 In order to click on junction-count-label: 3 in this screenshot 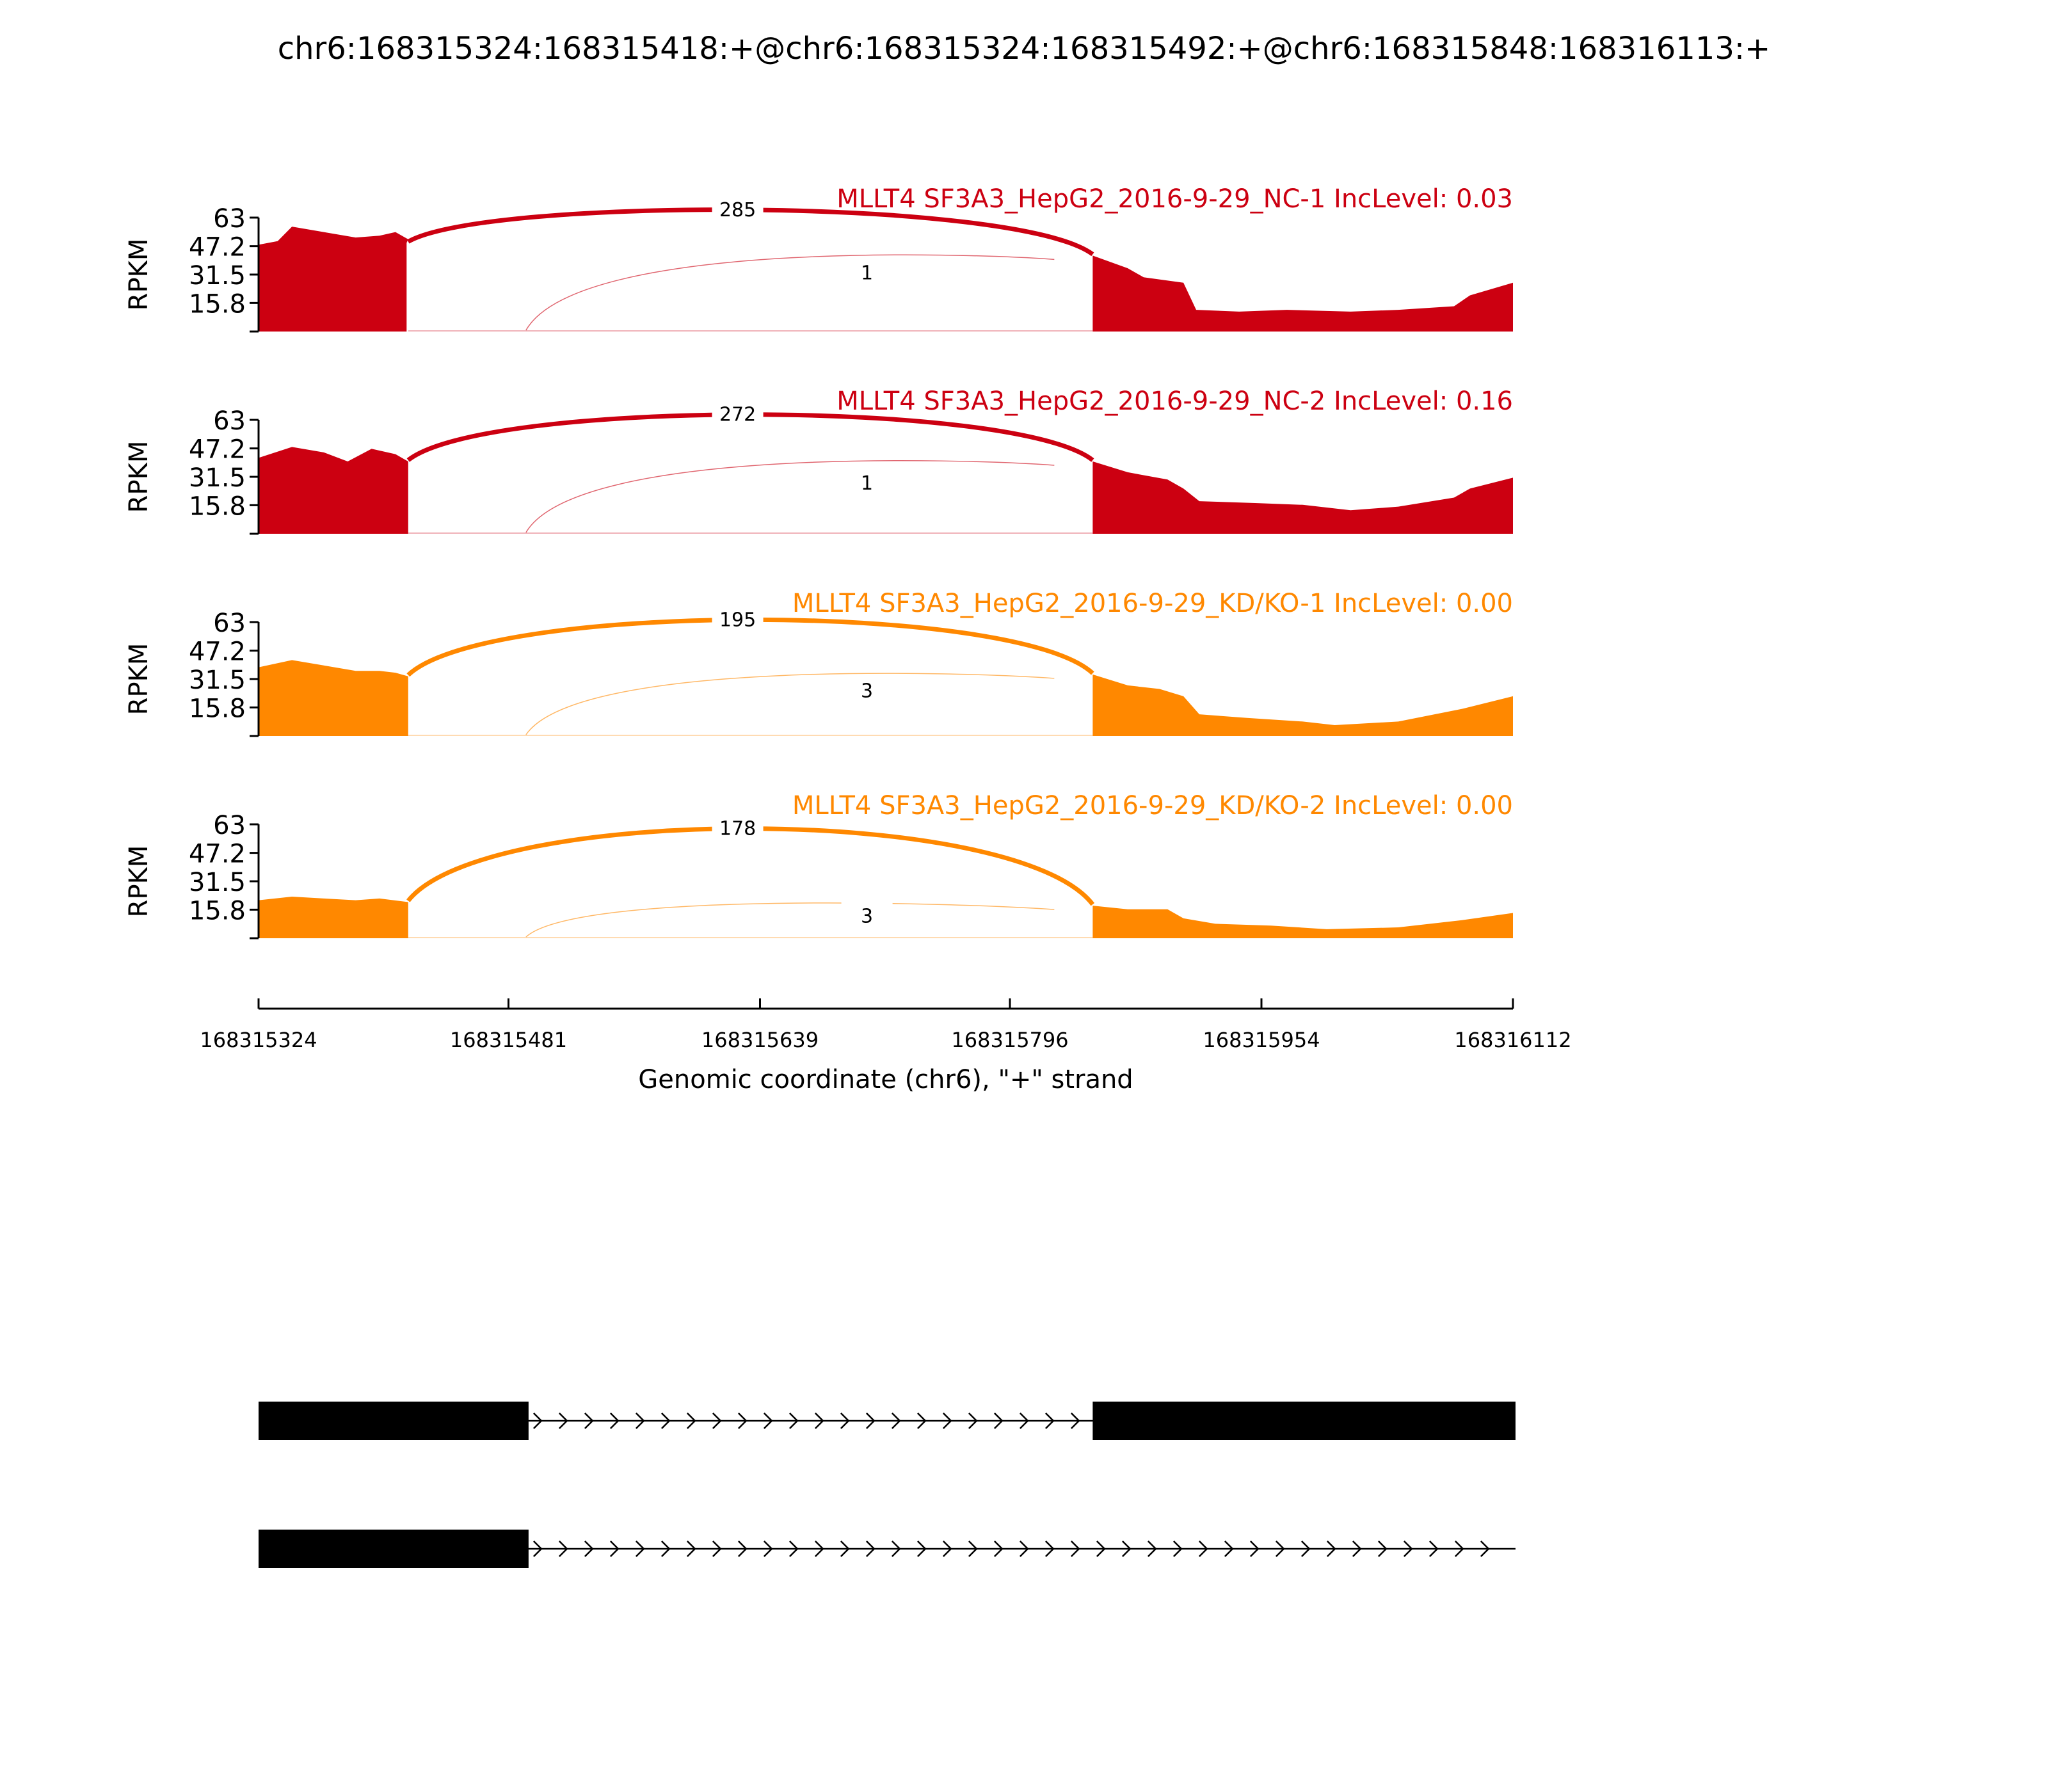, I will do `click(867, 917)`.